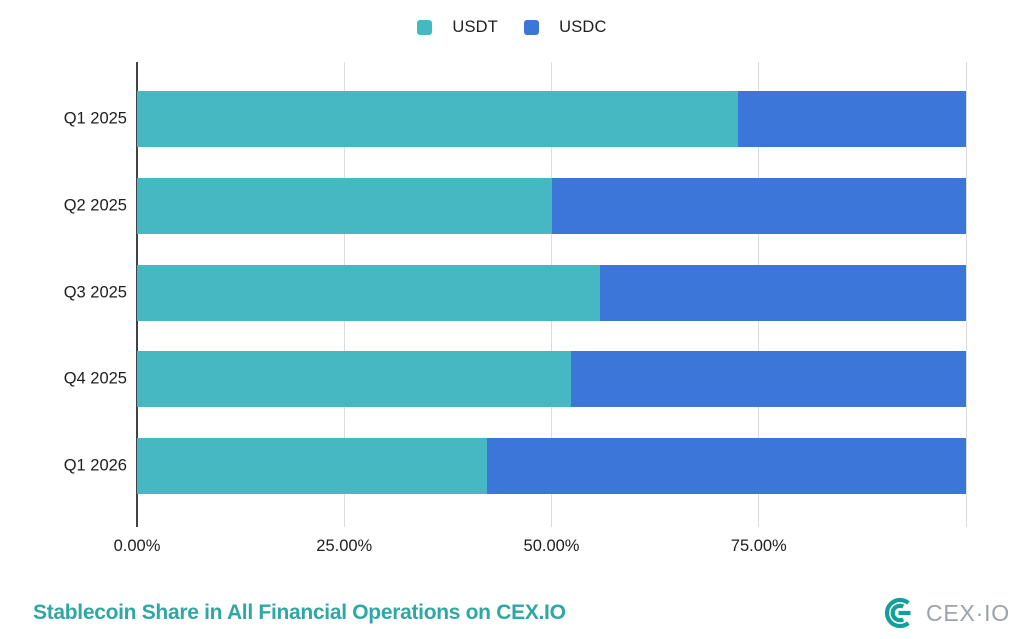 This screenshot has width=1024, height=639. Describe the element at coordinates (768, 379) in the screenshot. I see `bar-segment-usdc-q4-2025` at that location.